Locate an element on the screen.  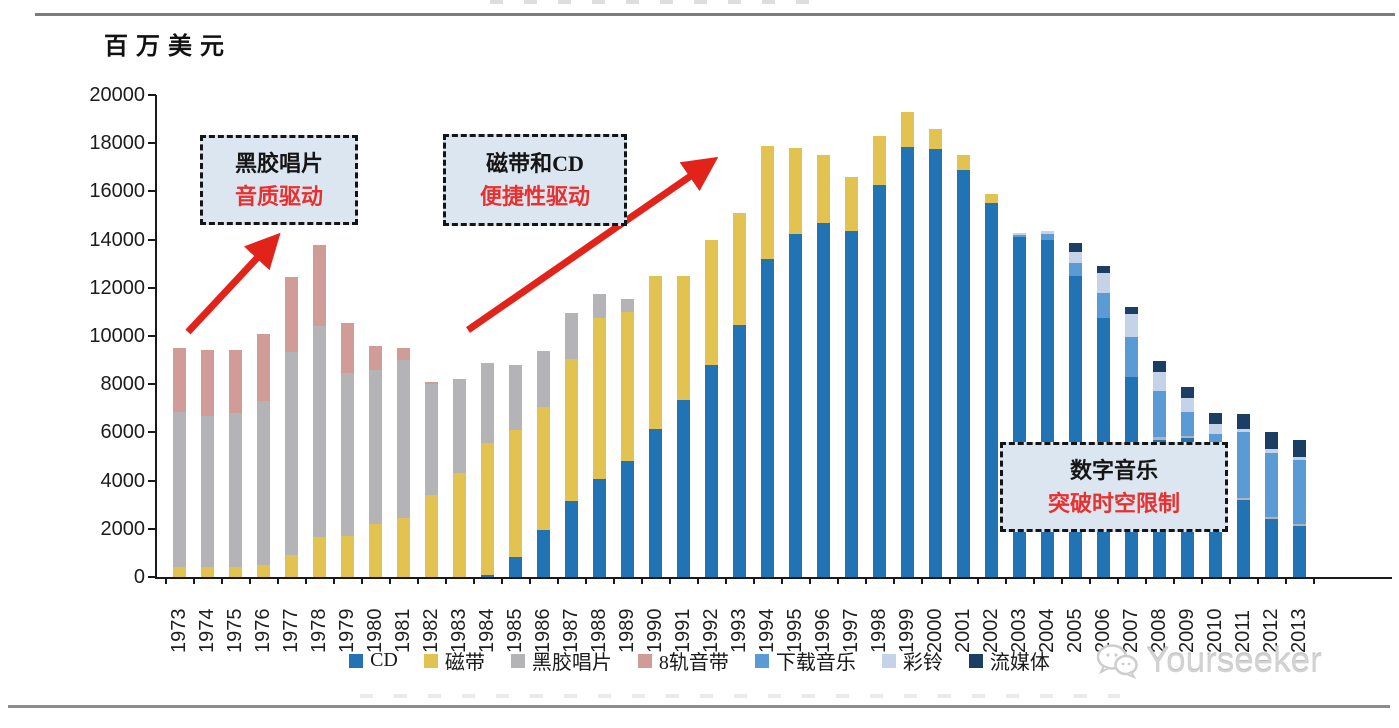
legend-label: 黑胶唱片 is located at coordinates (571, 663).